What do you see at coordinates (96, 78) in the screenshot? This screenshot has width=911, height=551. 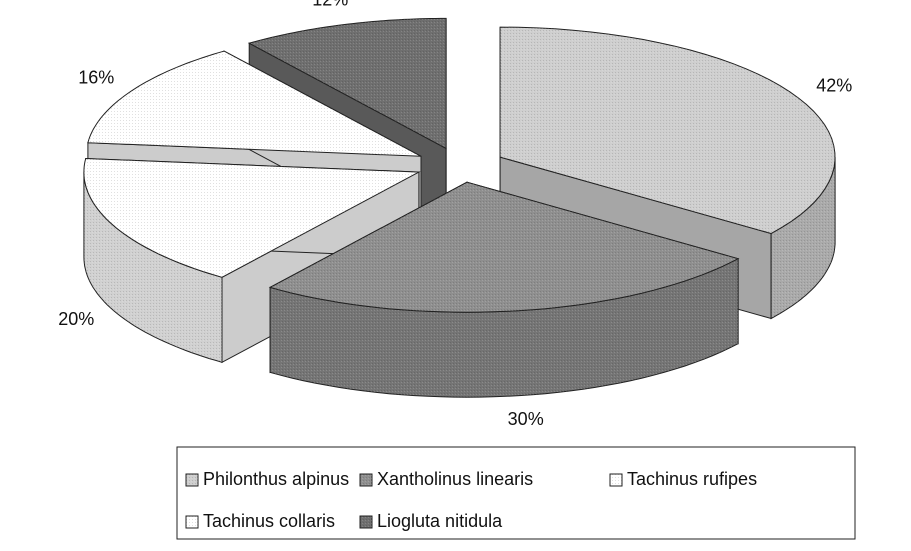 I see `data-label: 16%` at bounding box center [96, 78].